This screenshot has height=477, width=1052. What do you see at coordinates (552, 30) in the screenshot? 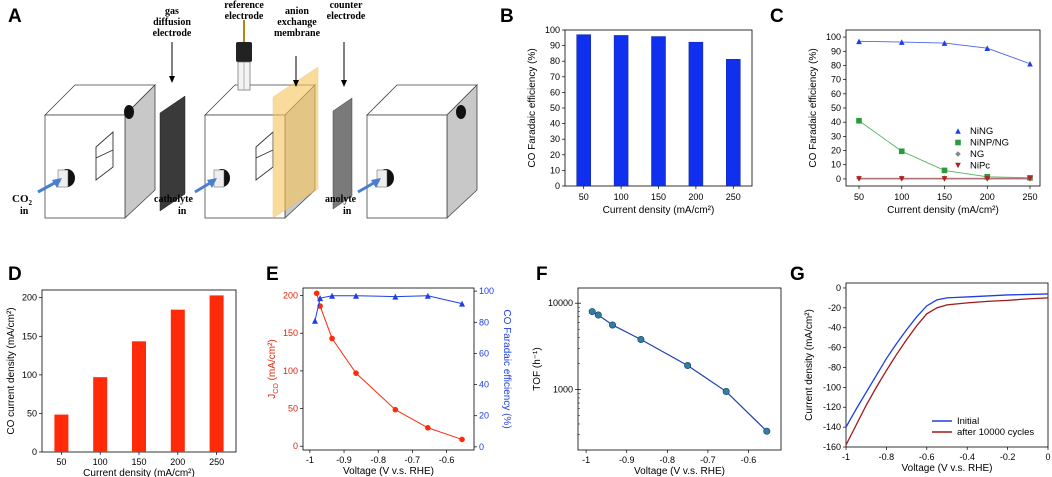
I see `chart-b-ytick-label: 100` at bounding box center [552, 30].